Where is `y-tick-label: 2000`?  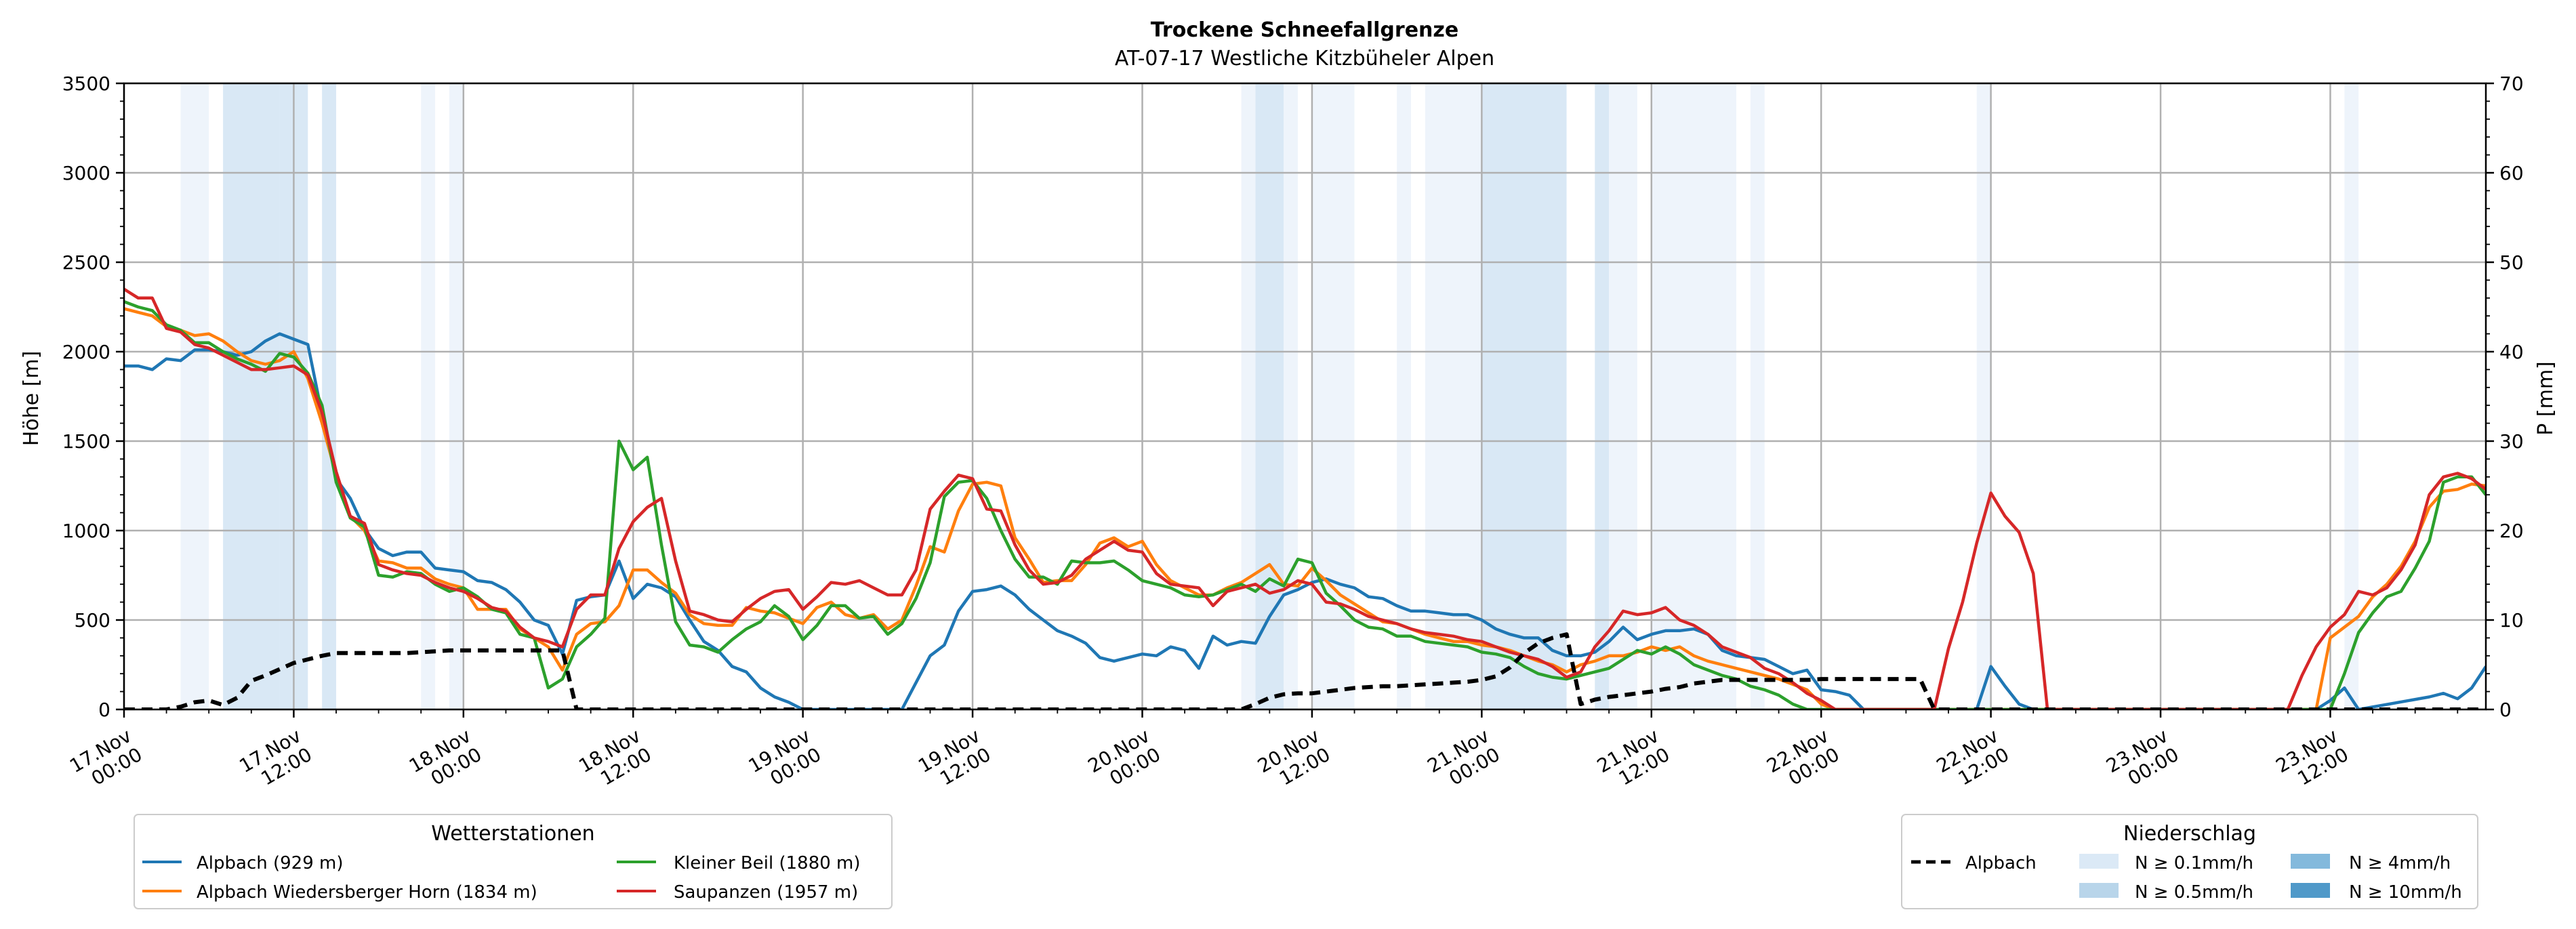
y-tick-label: 2000 is located at coordinates (86, 352).